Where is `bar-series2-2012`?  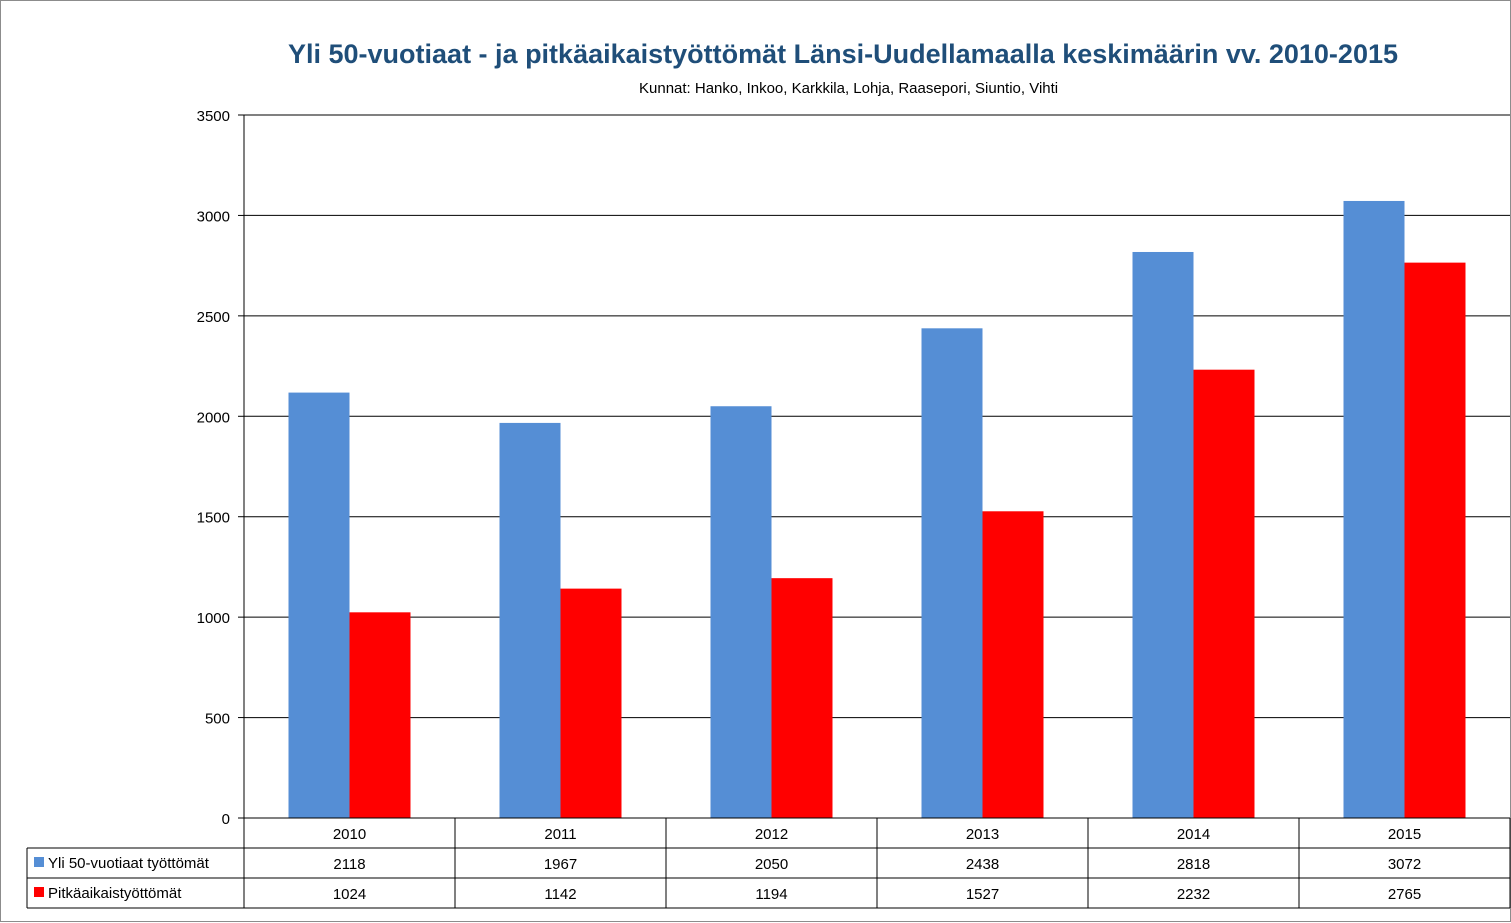 bar-series2-2012 is located at coordinates (802, 698).